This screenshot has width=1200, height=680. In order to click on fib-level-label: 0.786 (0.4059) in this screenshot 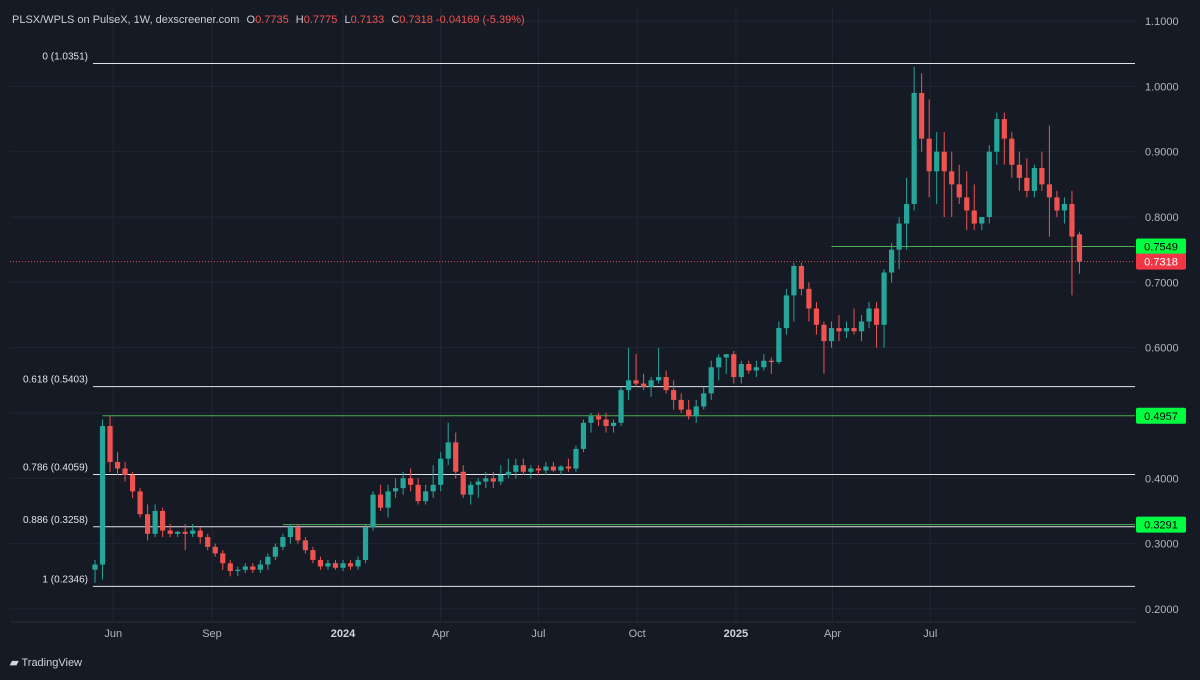, I will do `click(55, 467)`.